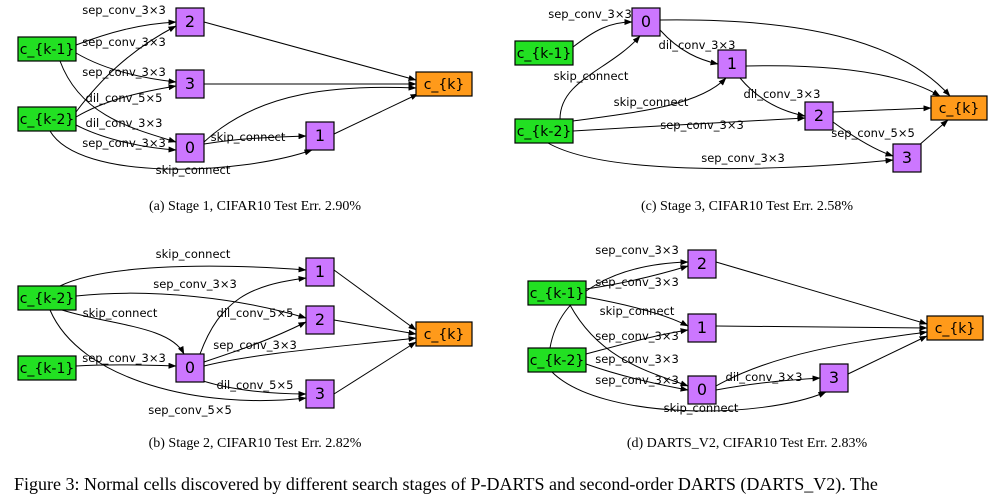 This screenshot has width=1004, height=499. What do you see at coordinates (124, 123) in the screenshot?
I see `edge-label: dil_conv_3×3` at bounding box center [124, 123].